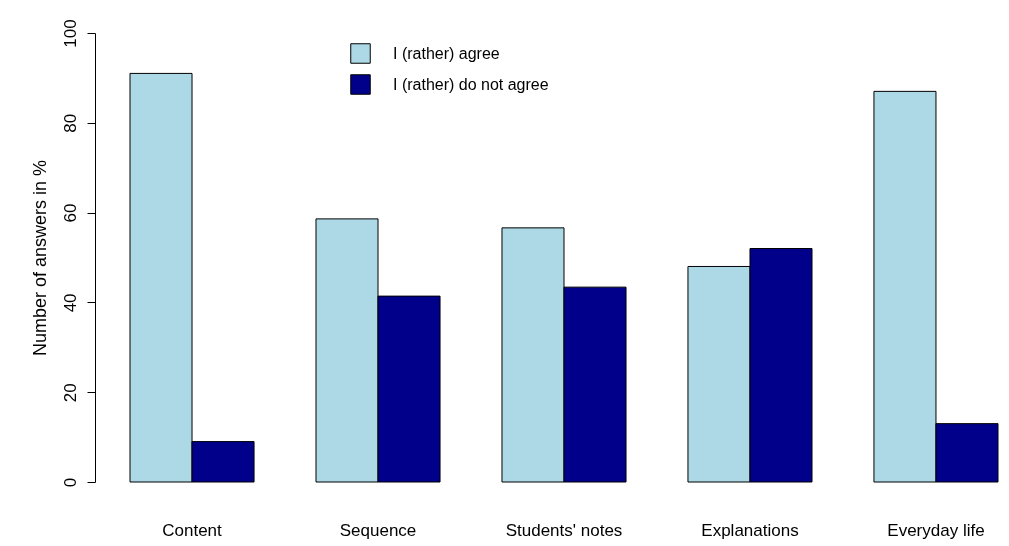 This screenshot has height=546, width=1009. I want to click on y-tick-label: 80, so click(70, 123).